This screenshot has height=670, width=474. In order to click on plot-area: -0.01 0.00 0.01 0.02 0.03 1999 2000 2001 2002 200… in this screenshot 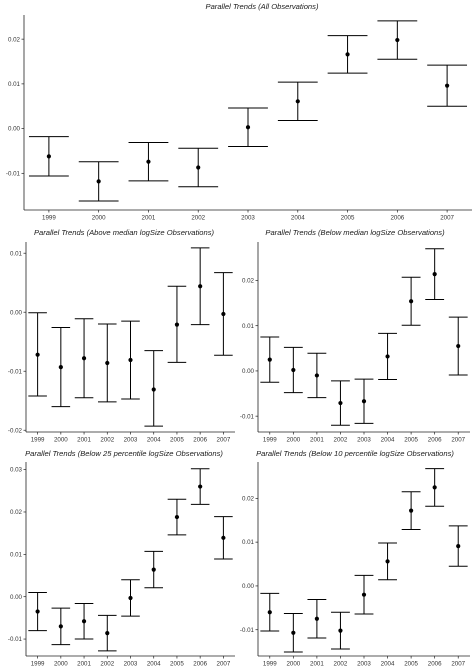, I will do `click(121, 565)`.